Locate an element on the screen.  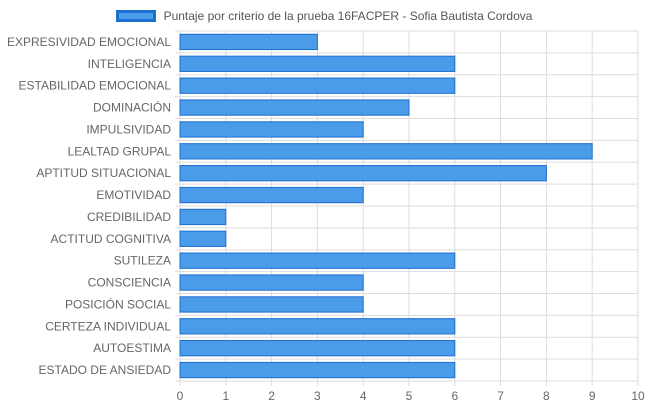
x-tick-label: 1 is located at coordinates (225, 396).